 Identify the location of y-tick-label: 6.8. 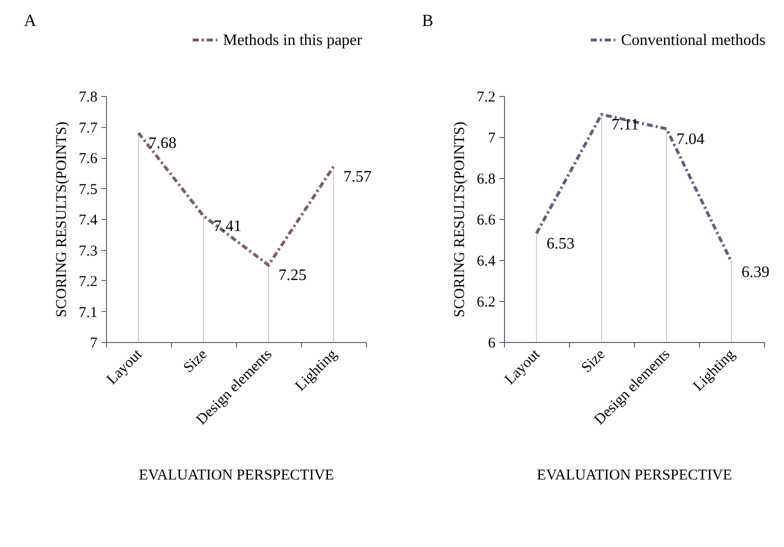
(486, 180).